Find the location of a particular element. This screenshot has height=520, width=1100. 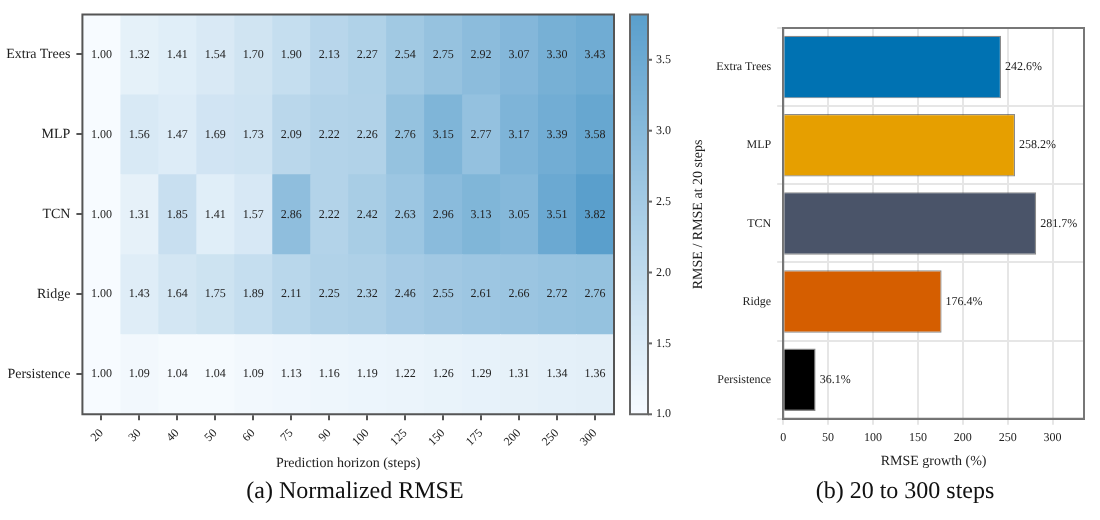

text: (b) 20 to 300 steps is located at coordinates (905, 491).